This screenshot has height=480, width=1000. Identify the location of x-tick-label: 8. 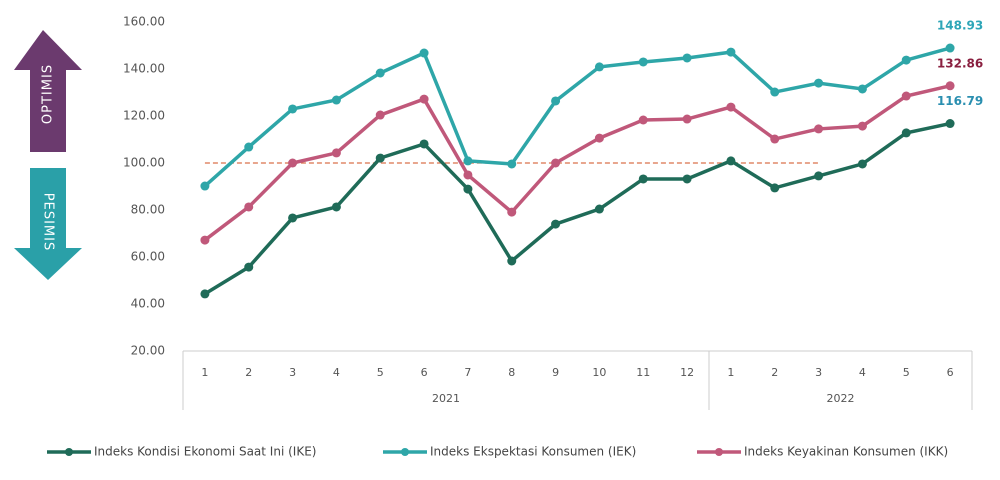
(511, 372).